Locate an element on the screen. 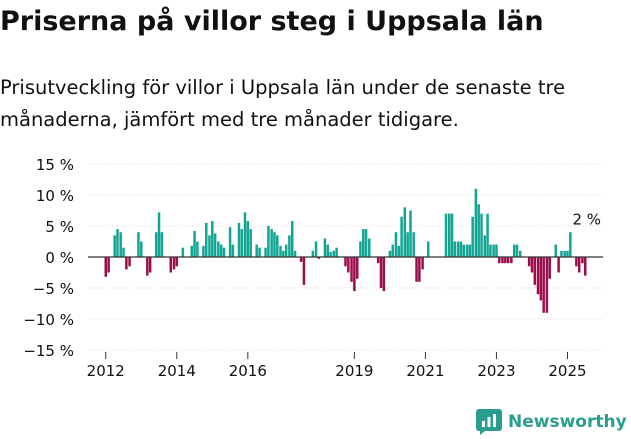 The image size is (631, 439). chart-title: Priserna på villor steg i Uppsala län is located at coordinates (272, 21).